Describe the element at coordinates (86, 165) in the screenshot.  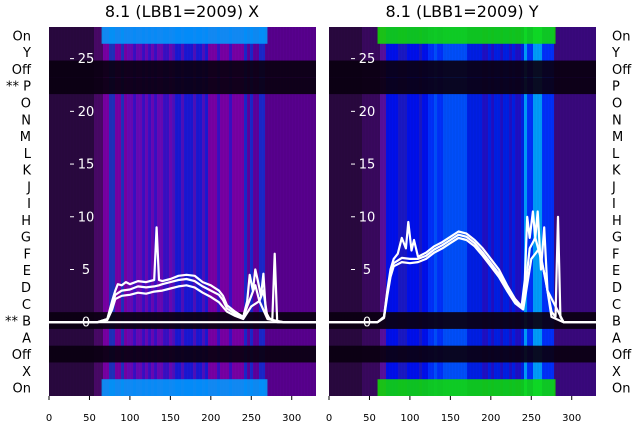
I see `y-tick-label: 15` at that location.